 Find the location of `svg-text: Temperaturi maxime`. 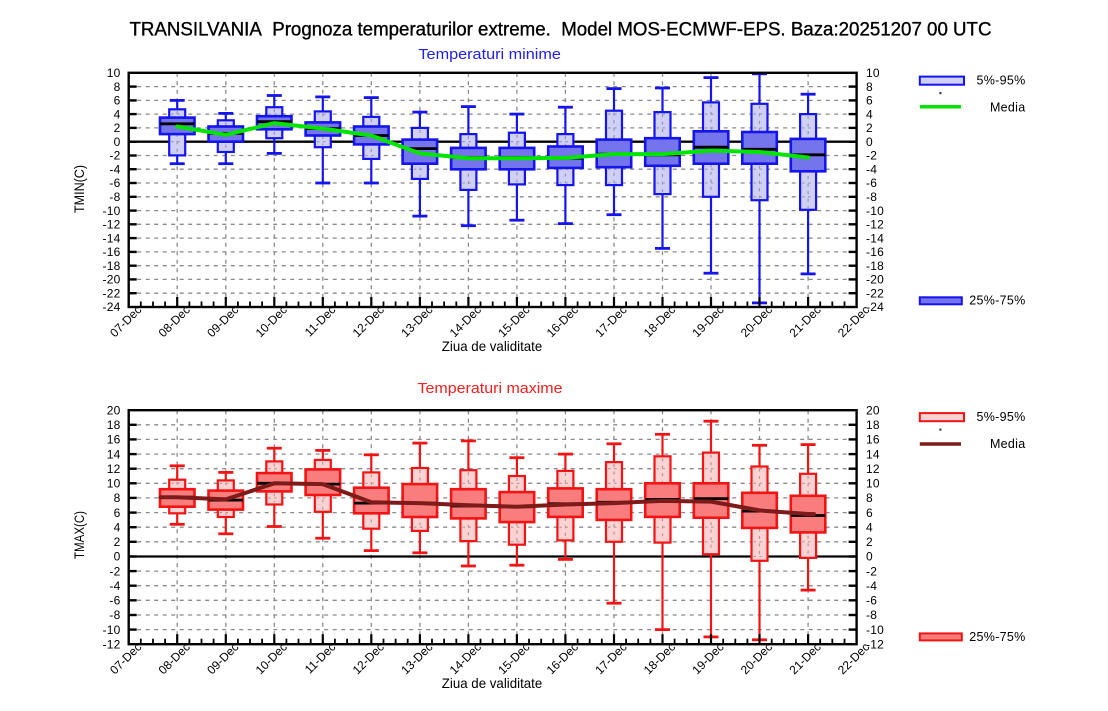

svg-text: Temperaturi maxime is located at coordinates (490, 388).